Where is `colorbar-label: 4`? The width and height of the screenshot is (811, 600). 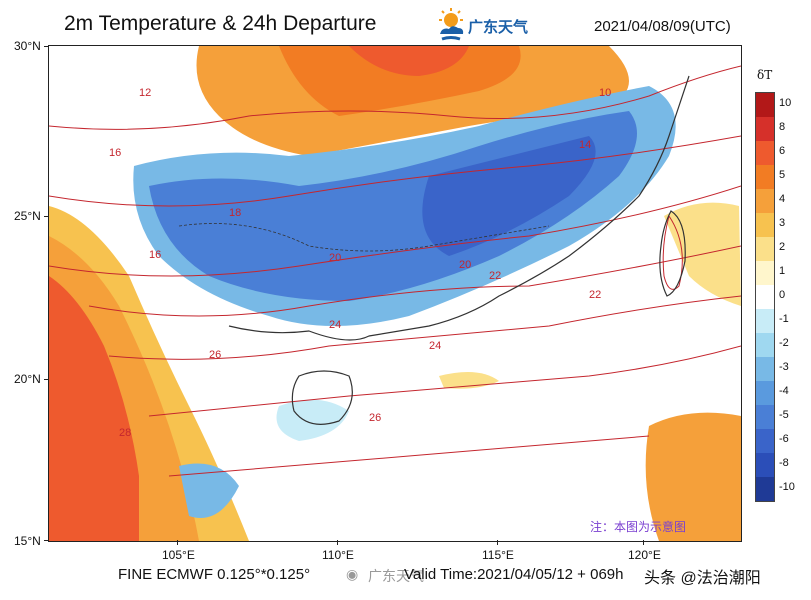
colorbar-label: 4 is located at coordinates (782, 199).